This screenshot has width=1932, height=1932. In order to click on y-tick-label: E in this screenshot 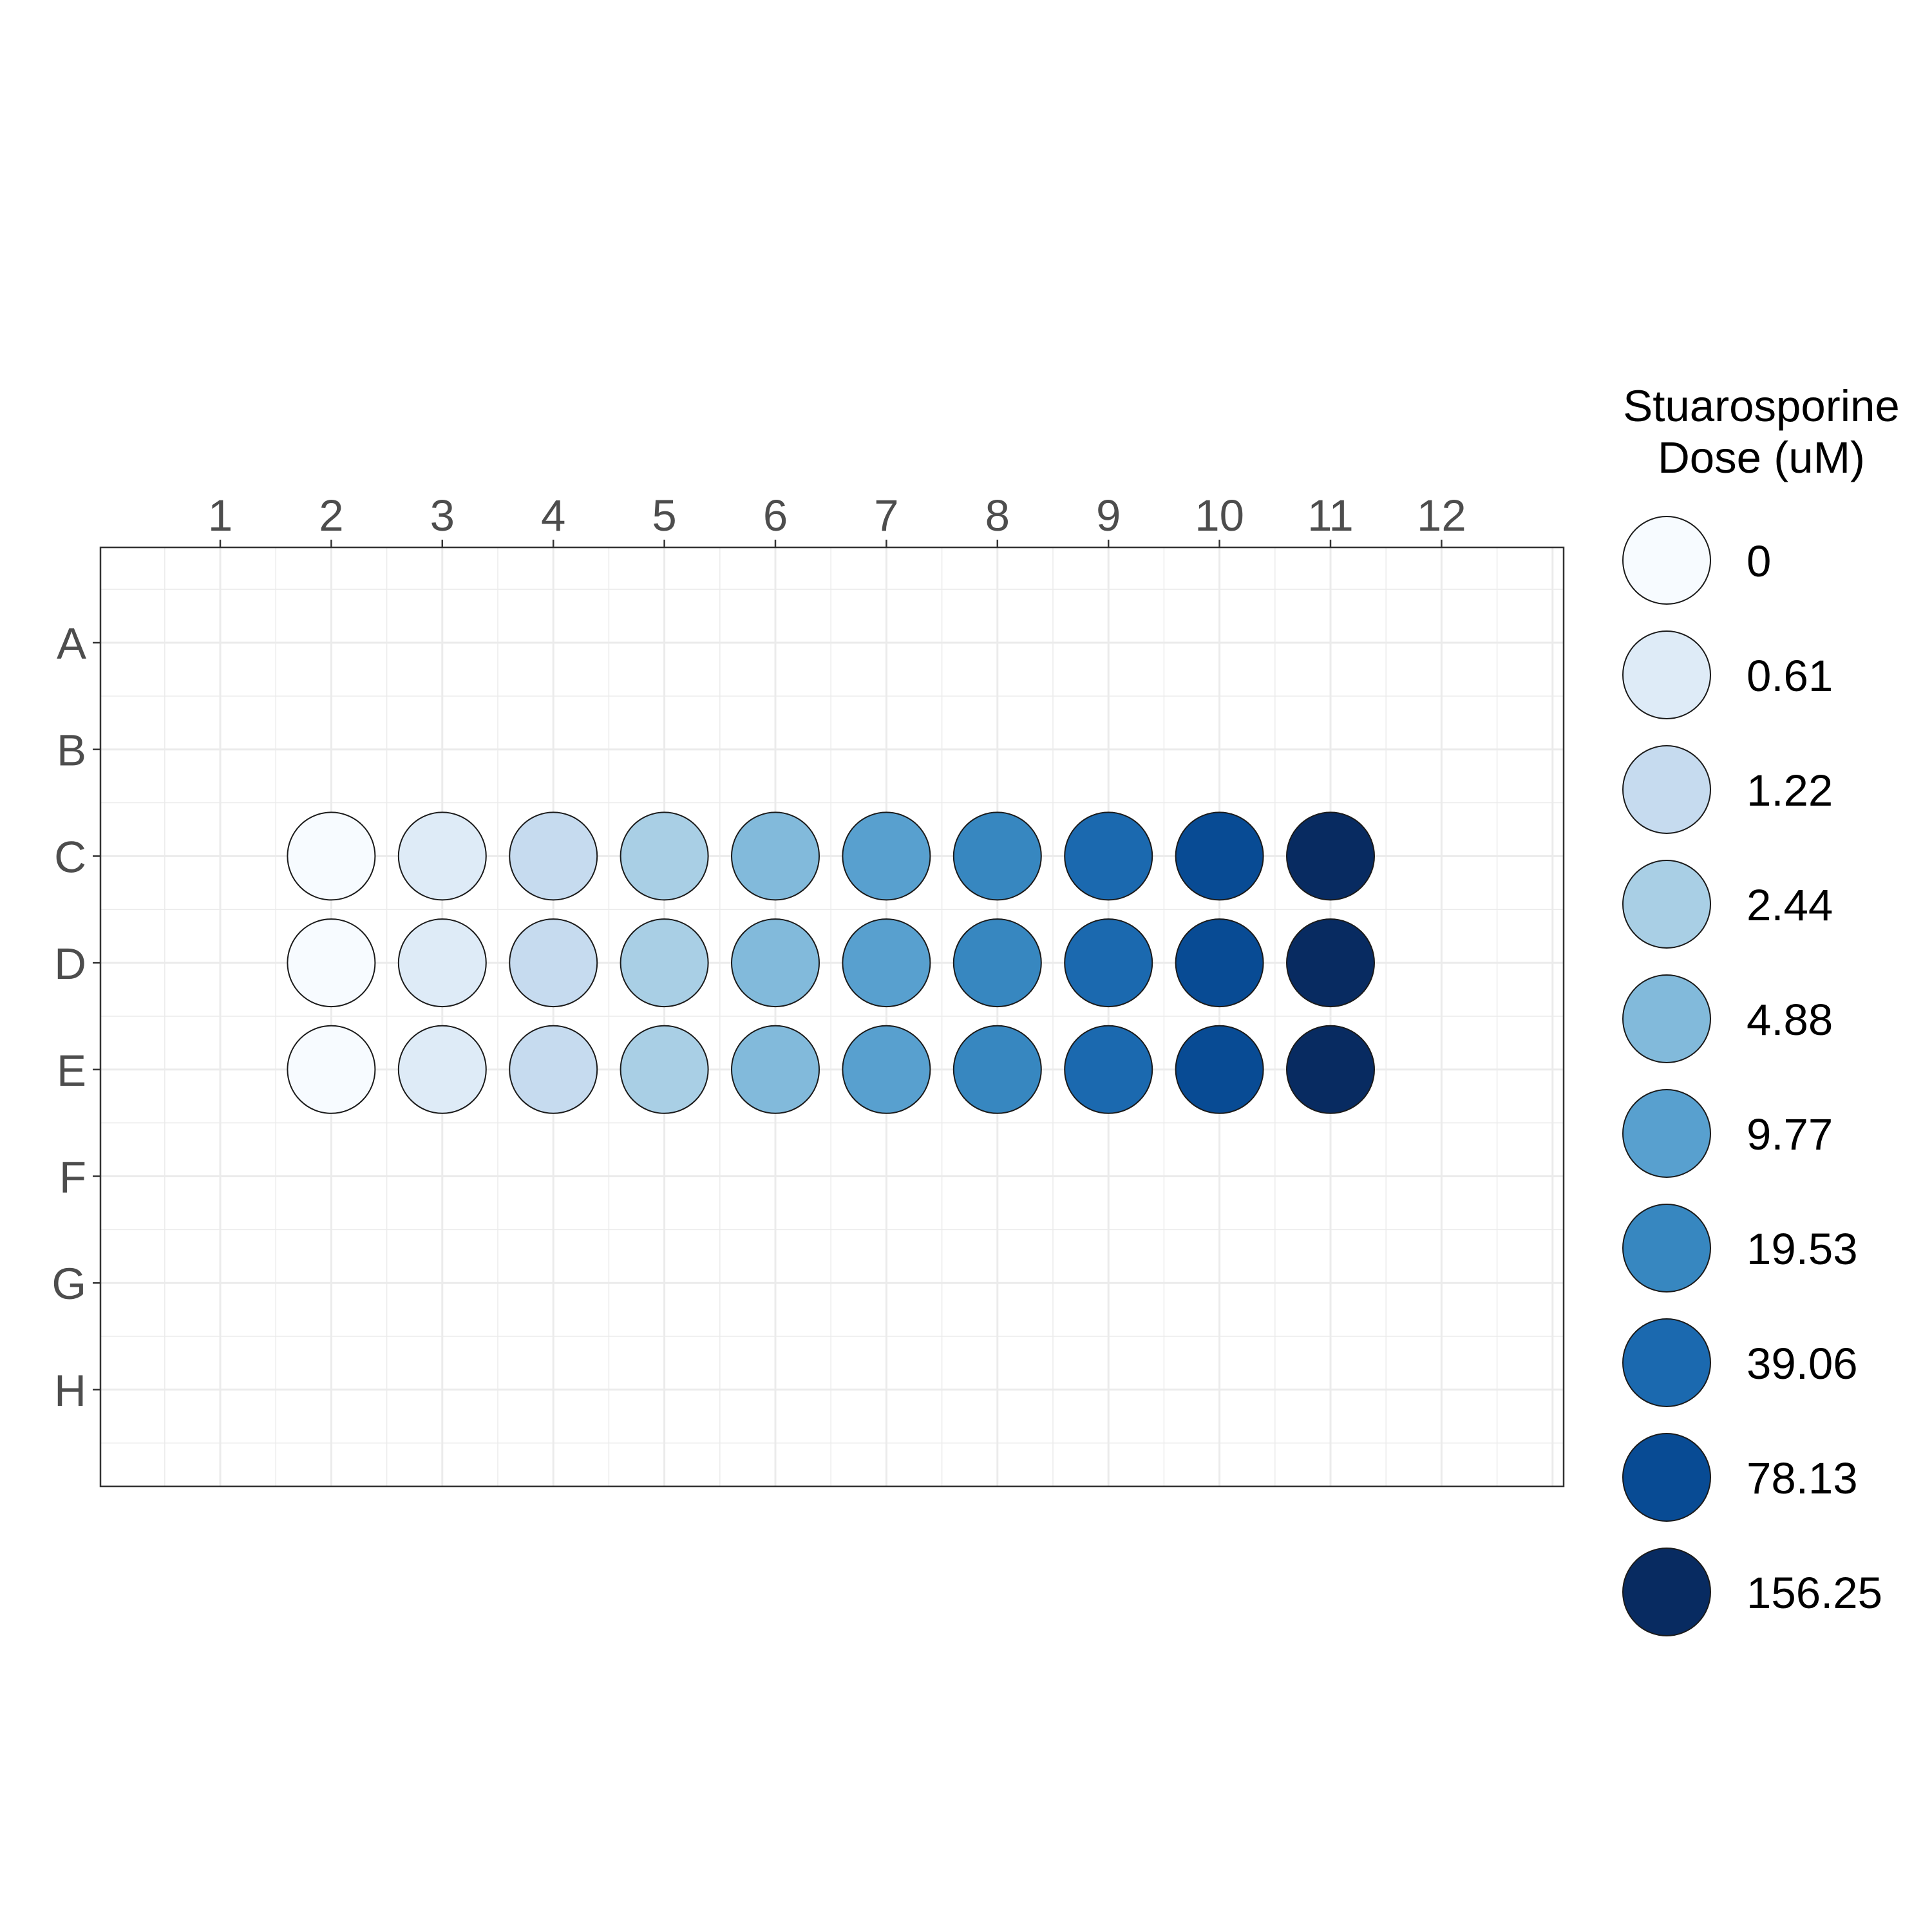, I will do `click(71, 1070)`.